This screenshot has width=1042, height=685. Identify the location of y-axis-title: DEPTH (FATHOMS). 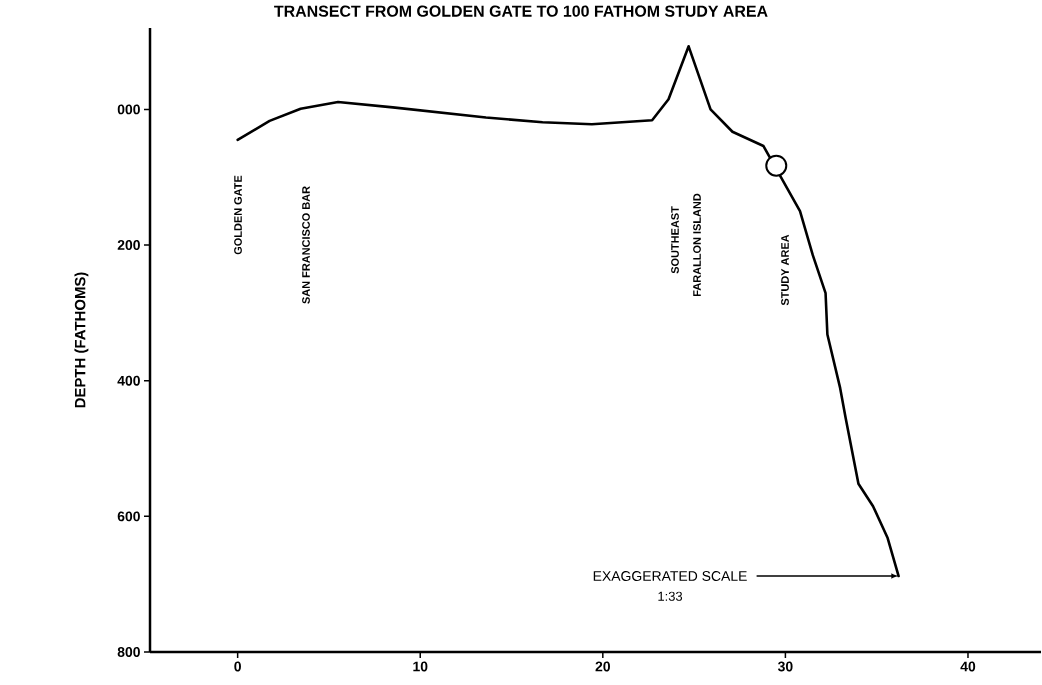
(81, 340).